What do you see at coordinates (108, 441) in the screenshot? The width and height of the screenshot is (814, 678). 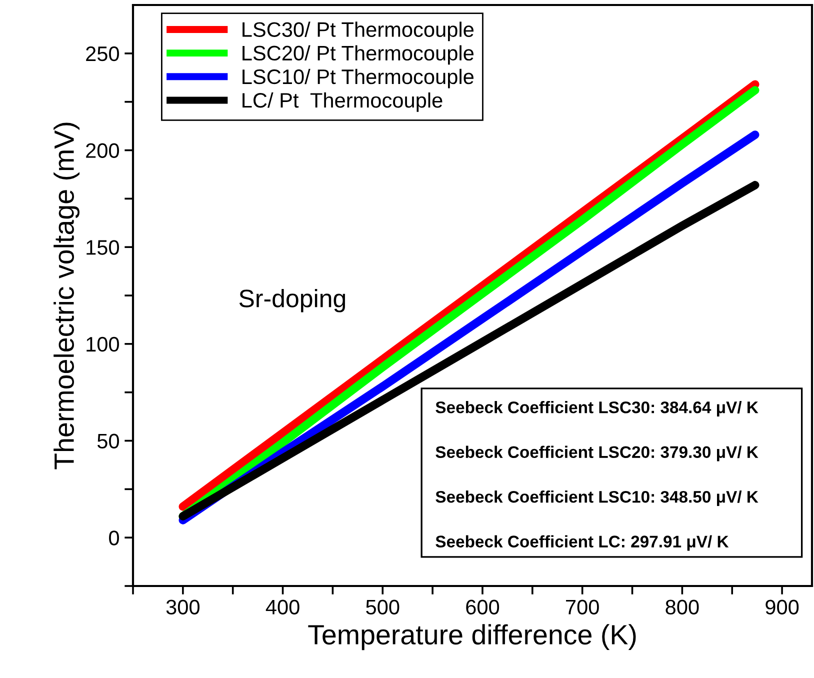 I see `y-tick-label: 50` at bounding box center [108, 441].